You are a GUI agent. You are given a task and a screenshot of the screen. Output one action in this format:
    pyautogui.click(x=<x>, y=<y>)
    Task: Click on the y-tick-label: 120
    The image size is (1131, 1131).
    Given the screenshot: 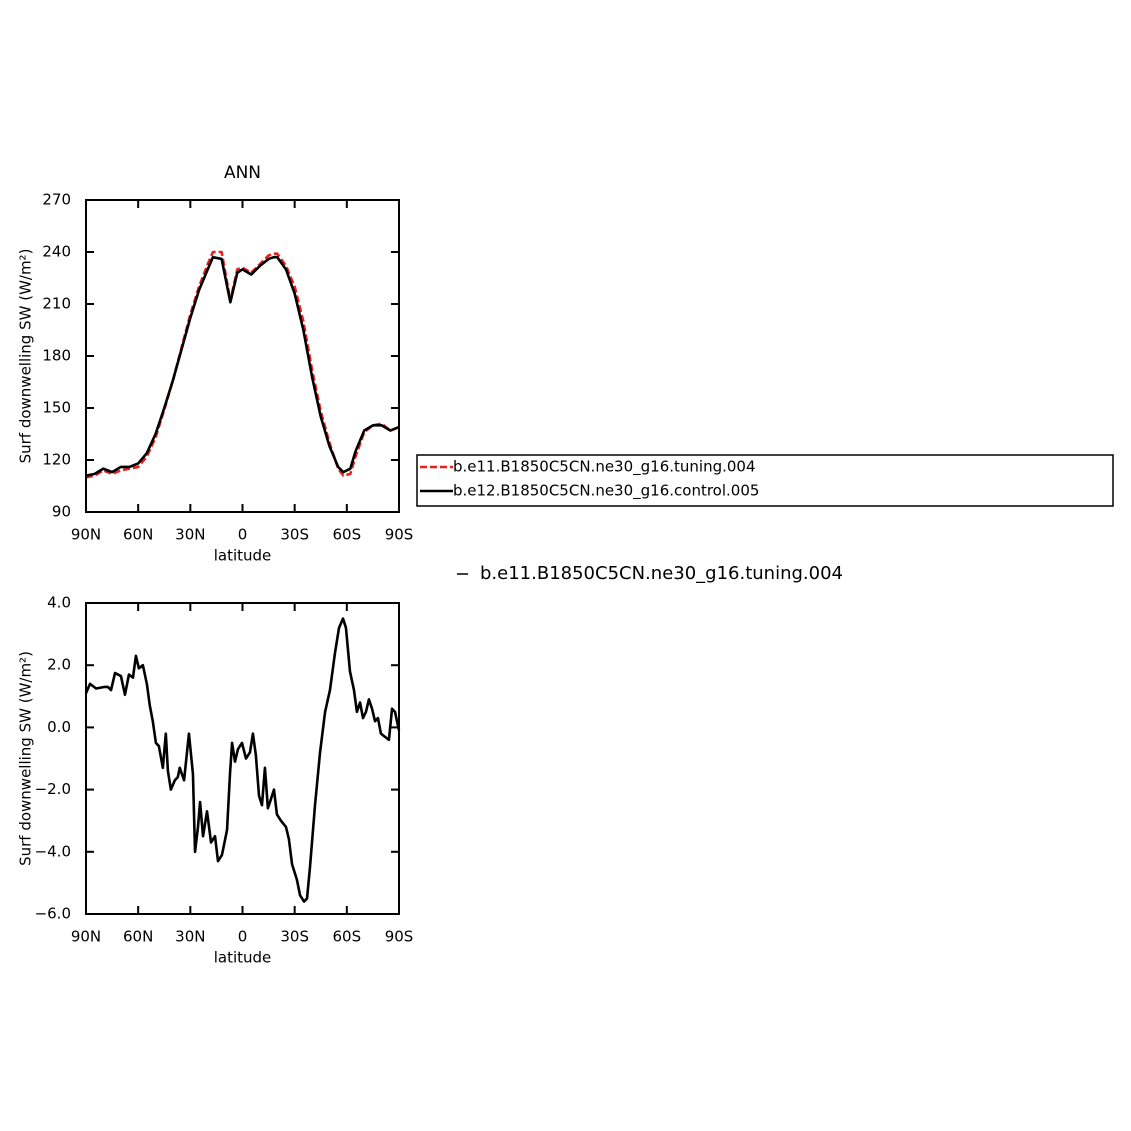 What is the action you would take?
    pyautogui.click(x=56, y=460)
    